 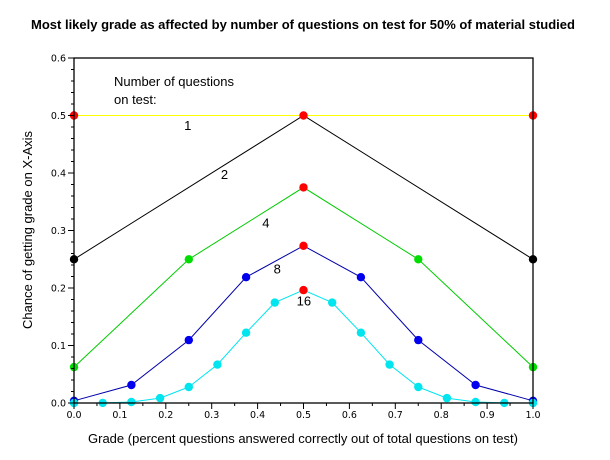 I want to click on y-tick-label: 0.2, so click(x=58, y=289).